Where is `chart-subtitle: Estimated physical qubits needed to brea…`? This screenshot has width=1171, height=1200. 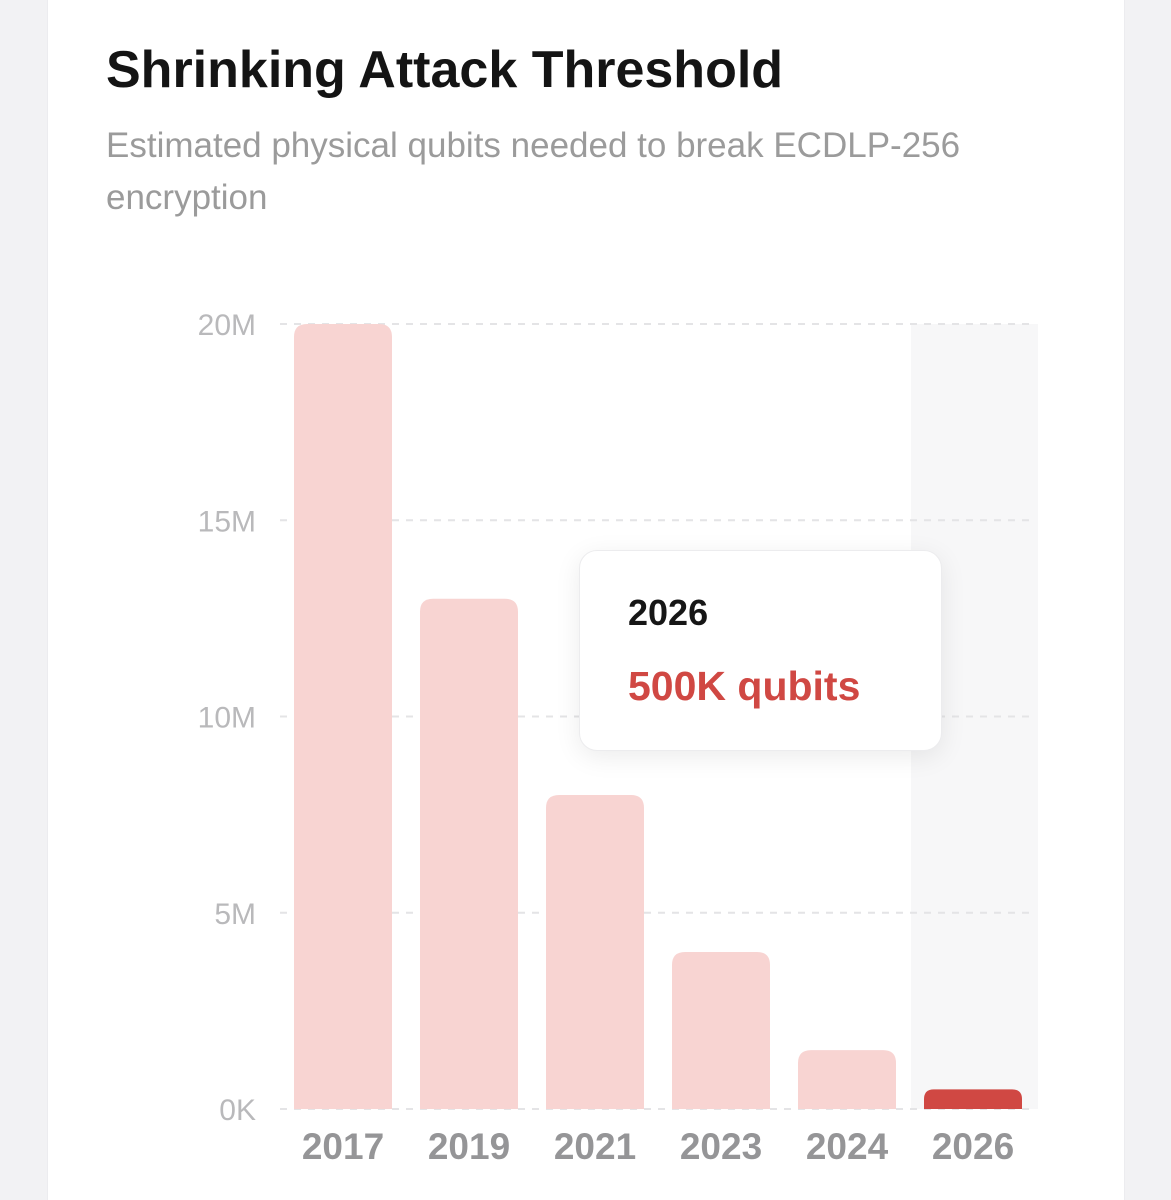 chart-subtitle: Estimated physical qubits needed to brea… is located at coordinates (533, 171).